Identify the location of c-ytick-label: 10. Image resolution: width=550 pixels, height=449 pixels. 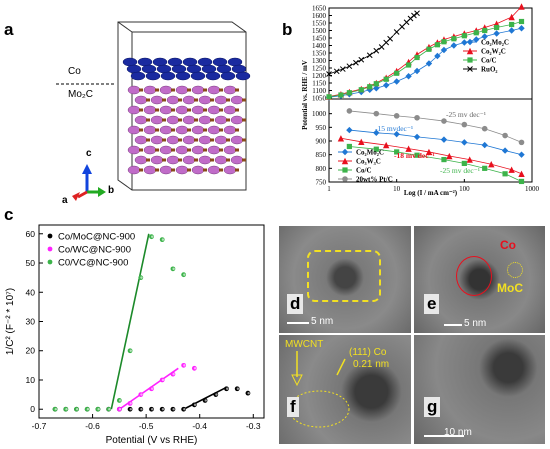
(31, 380).